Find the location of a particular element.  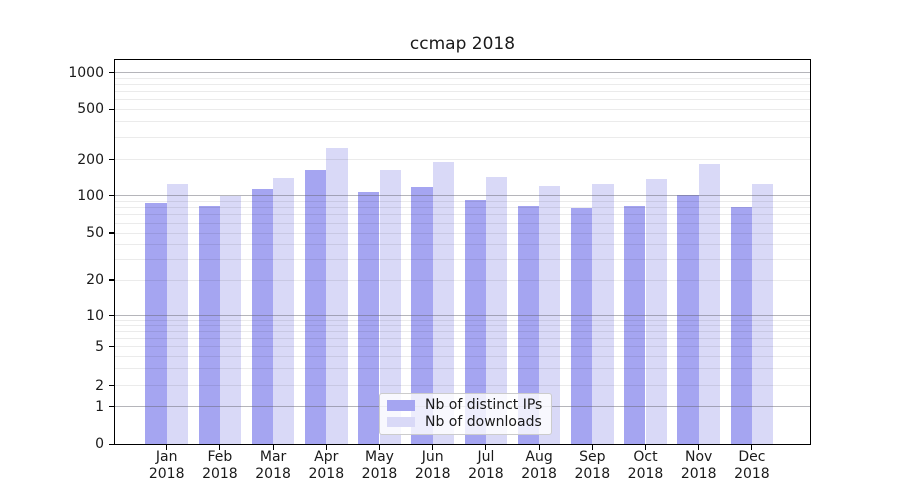

x-tick-mar-2018 is located at coordinates (273, 448).